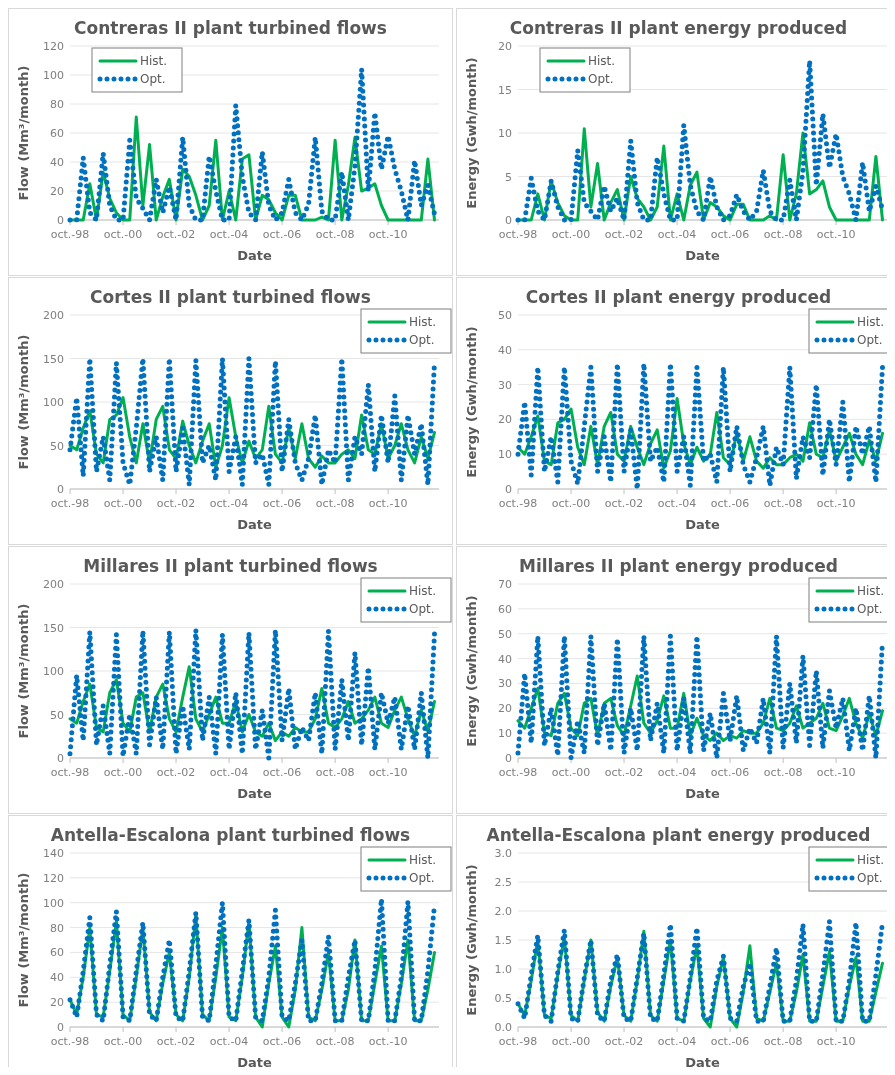 Image resolution: width=895 pixels, height=1075 pixels. What do you see at coordinates (503, 882) in the screenshot?
I see `y-tick-label: 2.5` at bounding box center [503, 882].